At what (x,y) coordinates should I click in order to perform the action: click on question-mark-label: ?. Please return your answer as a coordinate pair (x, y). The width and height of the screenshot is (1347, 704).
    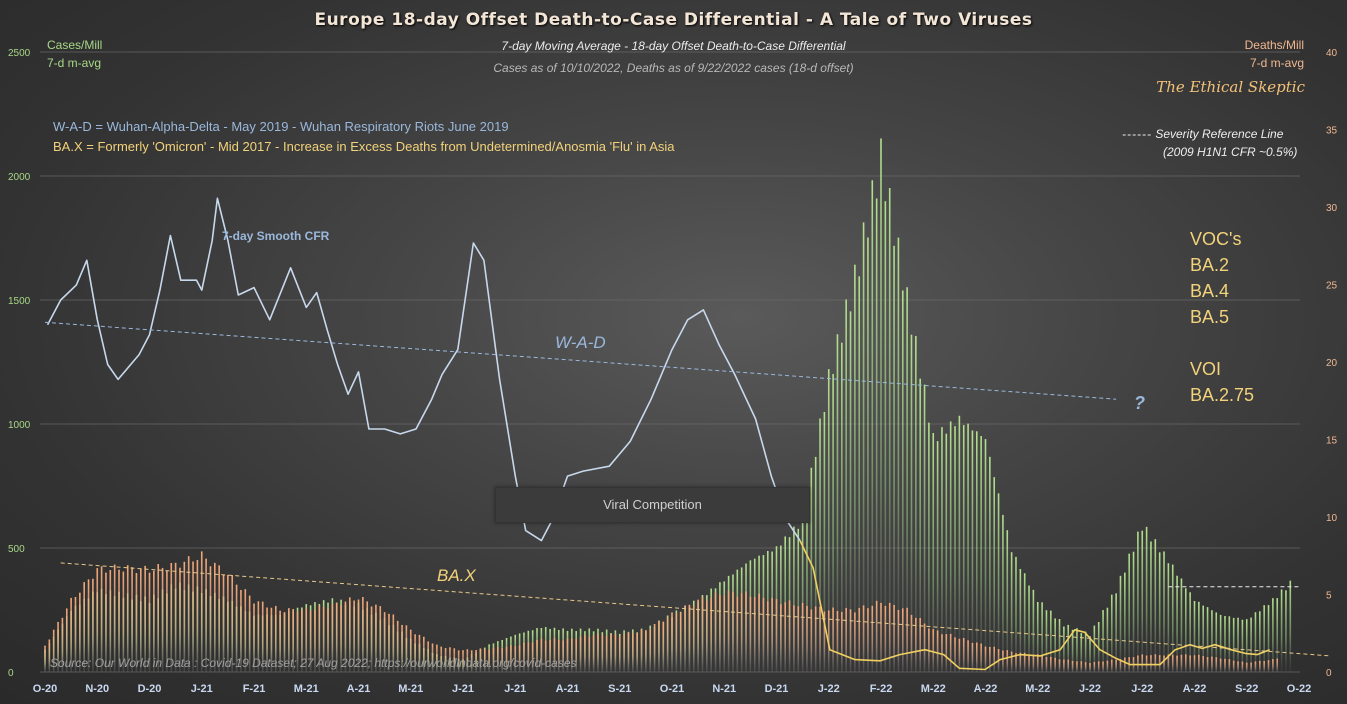
    Looking at the image, I should click on (1139, 403).